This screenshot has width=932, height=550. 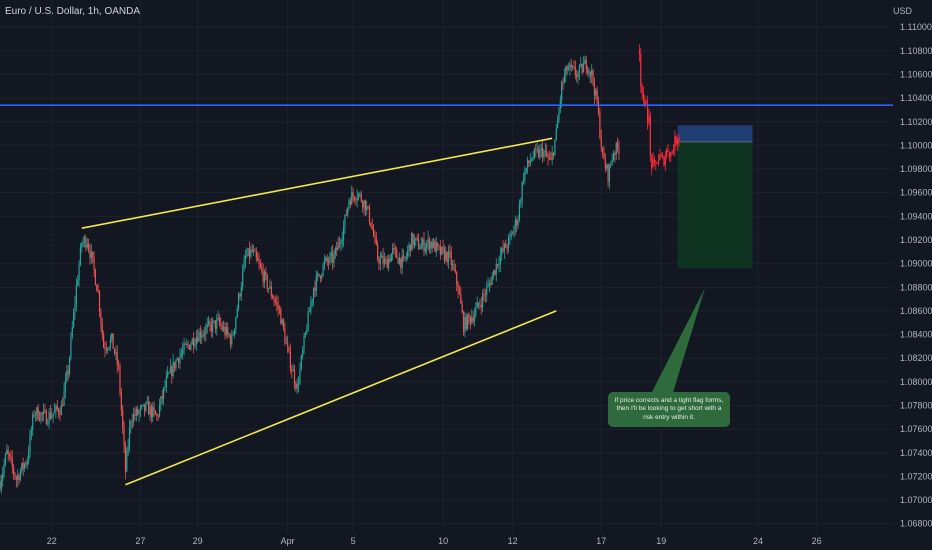 I want to click on upper-trendline, so click(x=317, y=183).